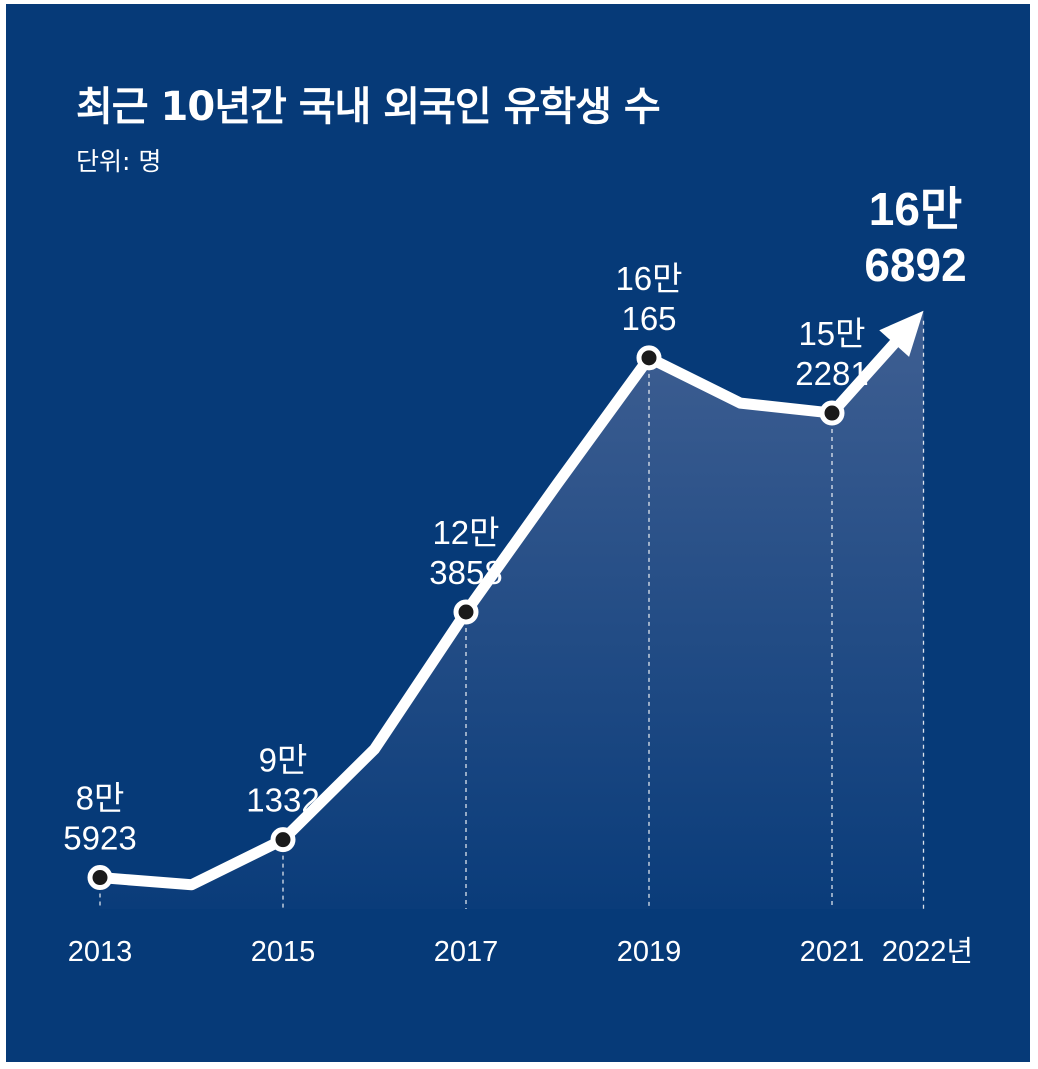 The image size is (1038, 1069). What do you see at coordinates (465, 572) in the screenshot?
I see `data-label-line2: 3858` at bounding box center [465, 572].